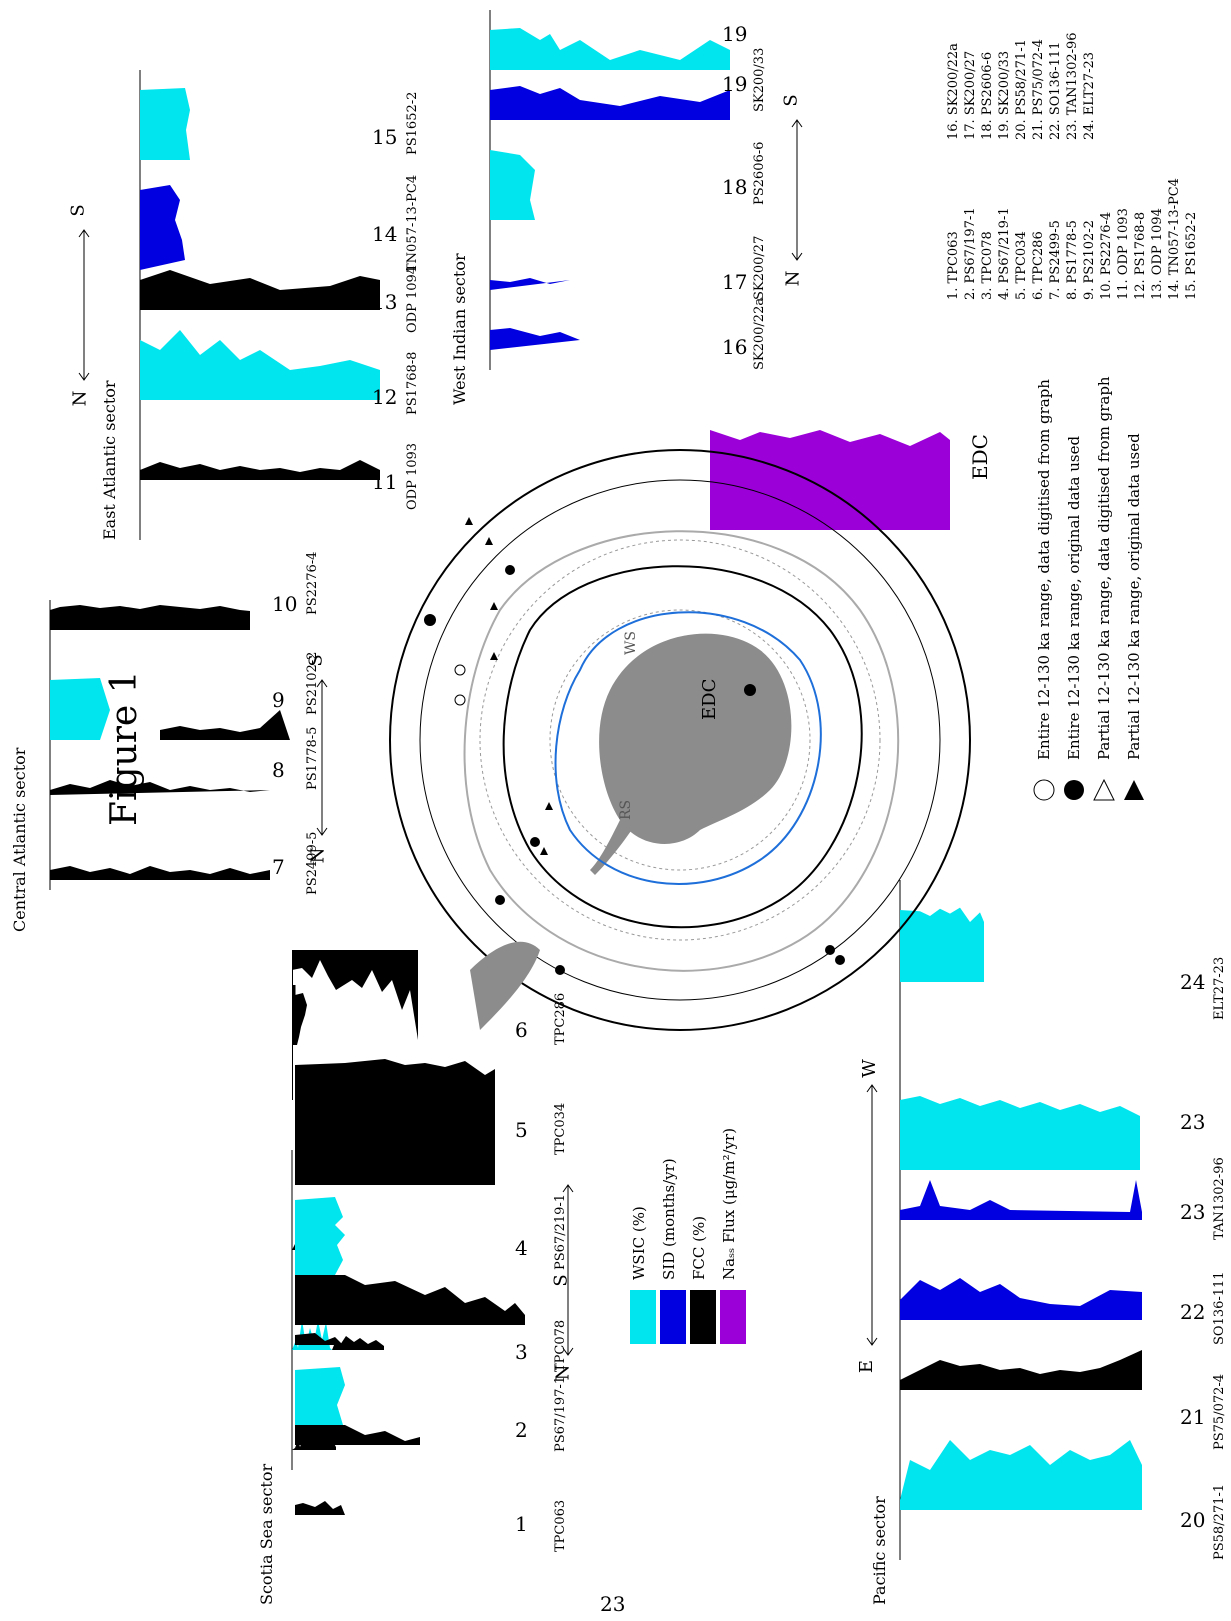 The image size is (1231, 1621). Describe the element at coordinates (322, 757) in the screenshot. I see `central-ns-arrow` at that location.